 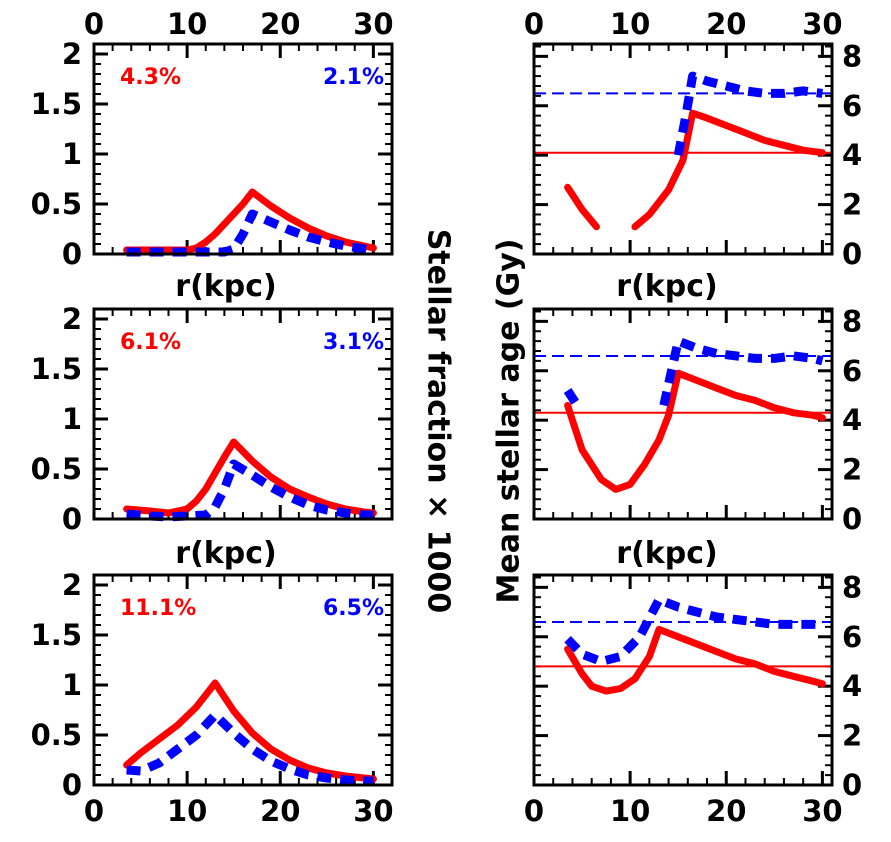 I want to click on right-y-axis-label: Mean stellar age (Gy), so click(x=509, y=421).